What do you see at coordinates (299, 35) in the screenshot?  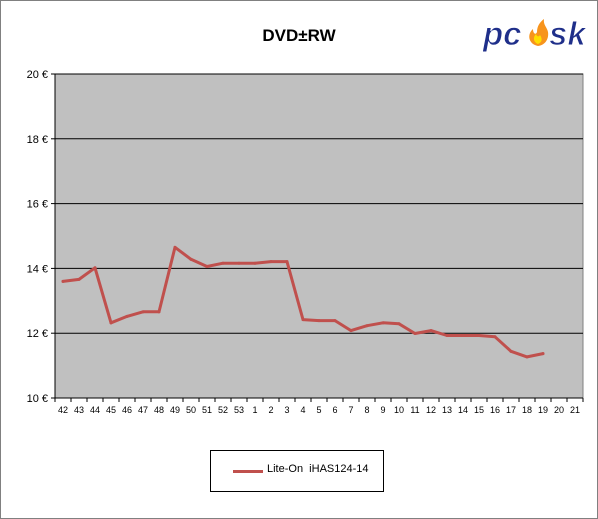 I see `chart-title: DVD±RW` at bounding box center [299, 35].